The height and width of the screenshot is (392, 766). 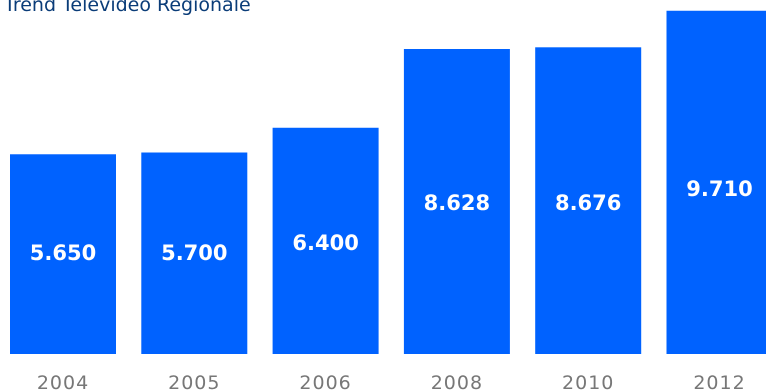 What do you see at coordinates (719, 189) in the screenshot?
I see `bar-value-label: 9.710` at bounding box center [719, 189].